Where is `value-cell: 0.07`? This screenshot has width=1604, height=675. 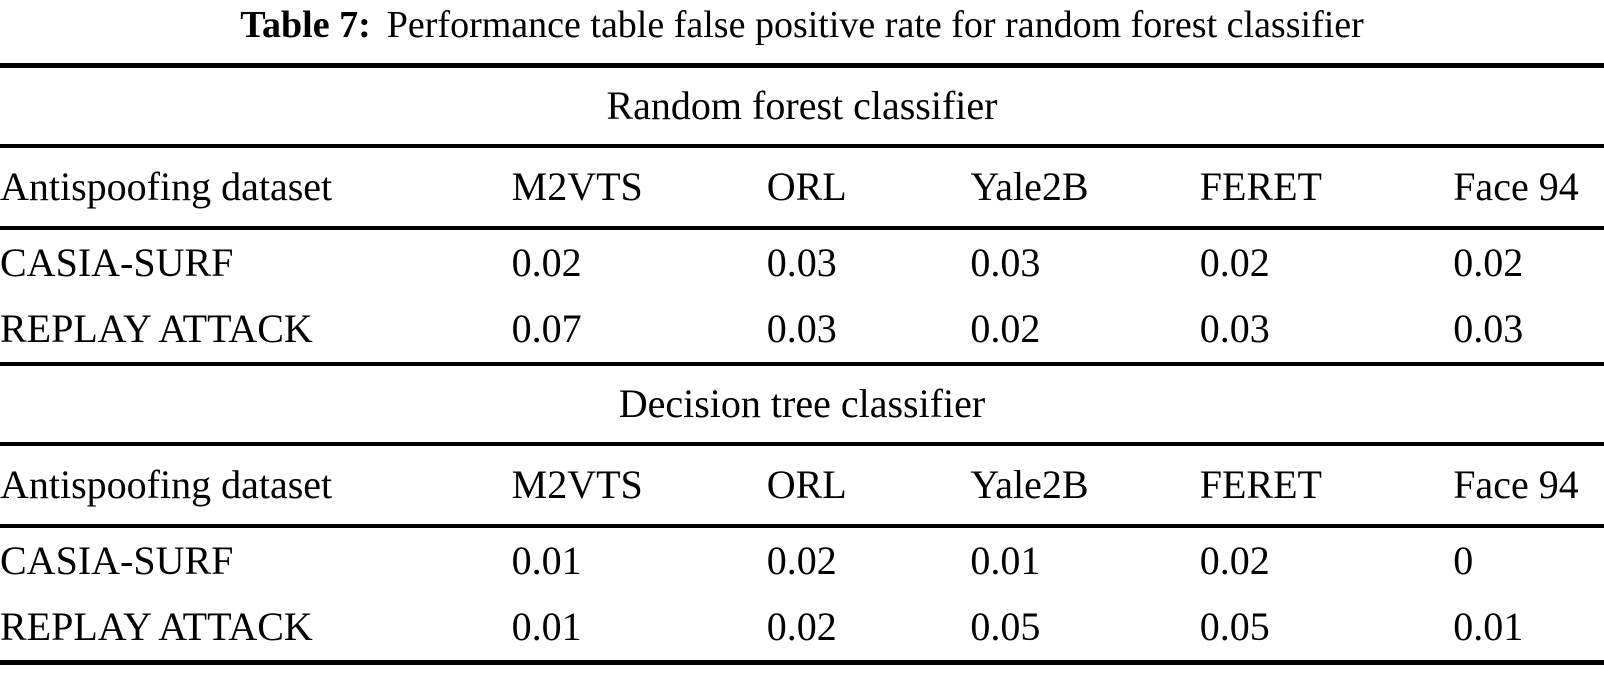
value-cell: 0.07 is located at coordinates (546, 328).